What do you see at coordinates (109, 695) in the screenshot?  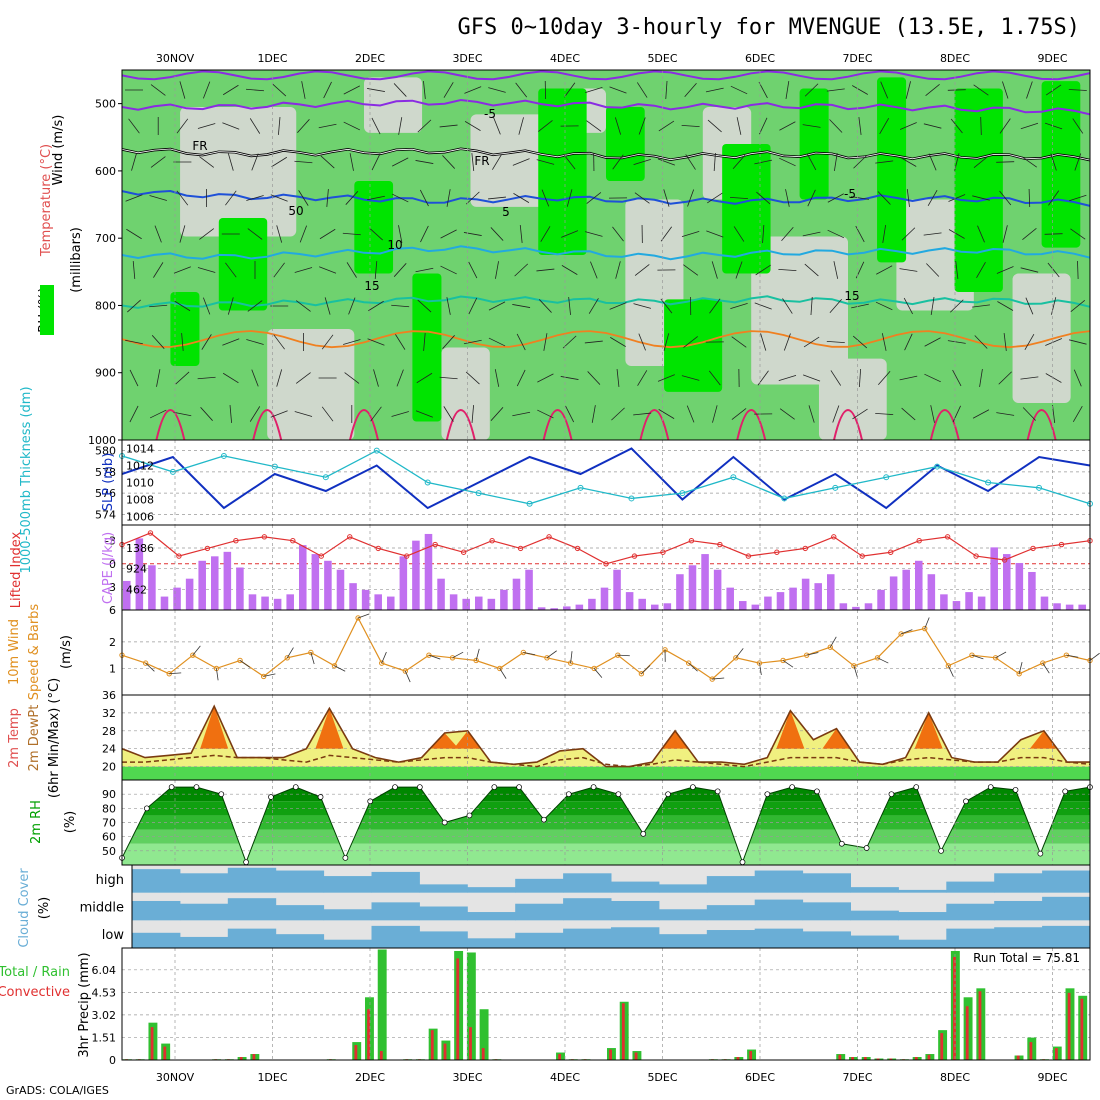 I see `ytick-temp2m: 36` at bounding box center [109, 695].